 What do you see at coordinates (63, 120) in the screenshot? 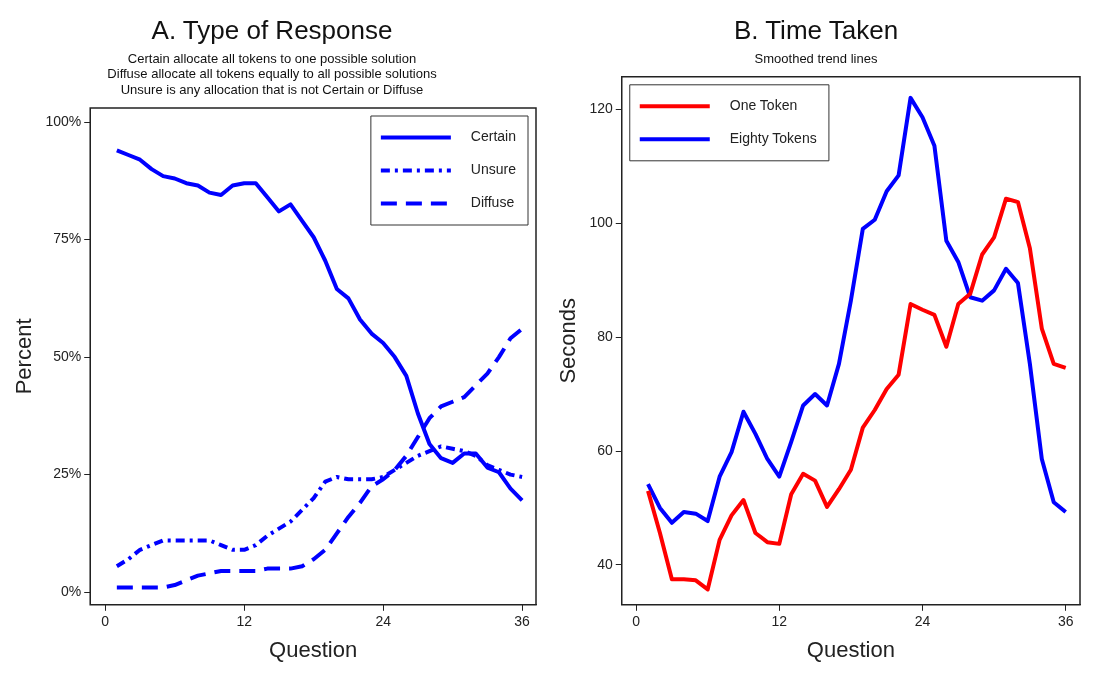
I see `y-tick-label: 100%` at bounding box center [63, 120].